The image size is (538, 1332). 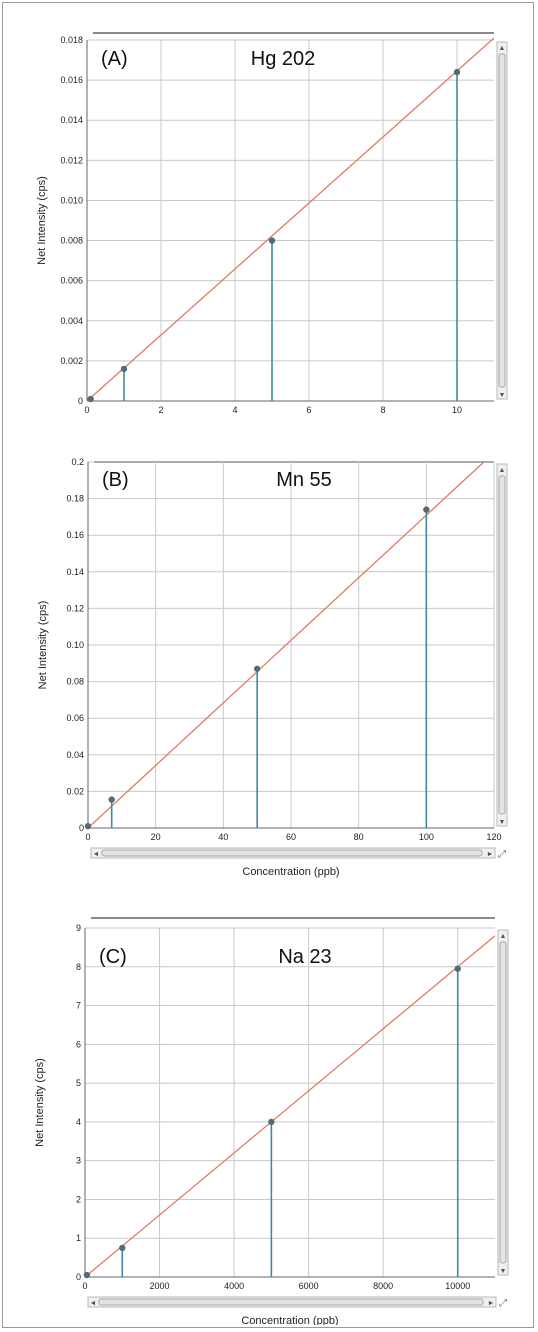 I want to click on y-tick-label: 0.008, so click(x=71, y=241).